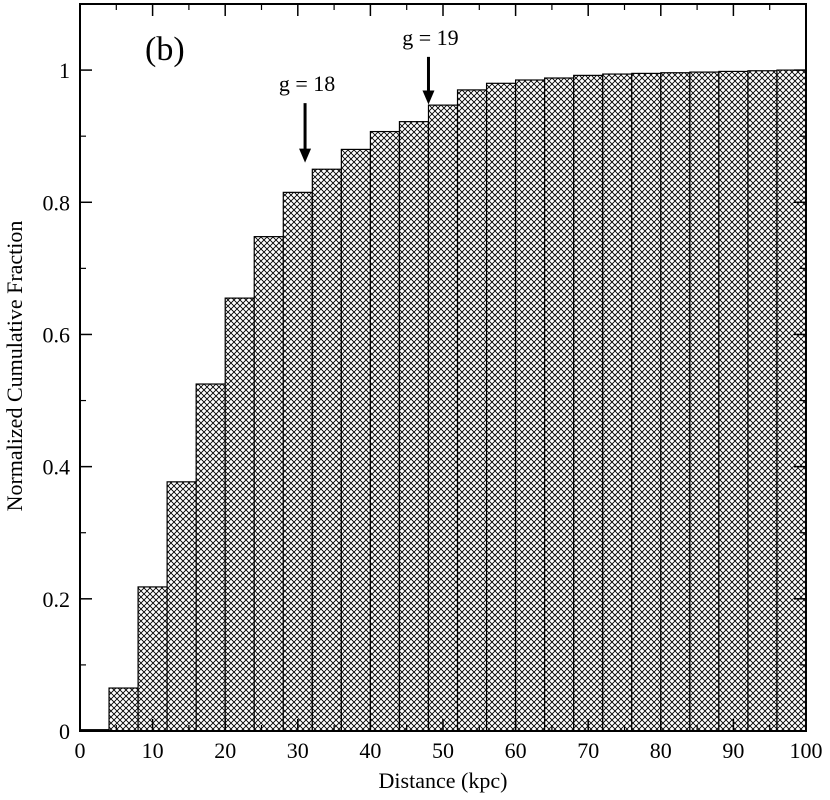  What do you see at coordinates (64, 70) in the screenshot?
I see `y-tick-label: 1` at bounding box center [64, 70].